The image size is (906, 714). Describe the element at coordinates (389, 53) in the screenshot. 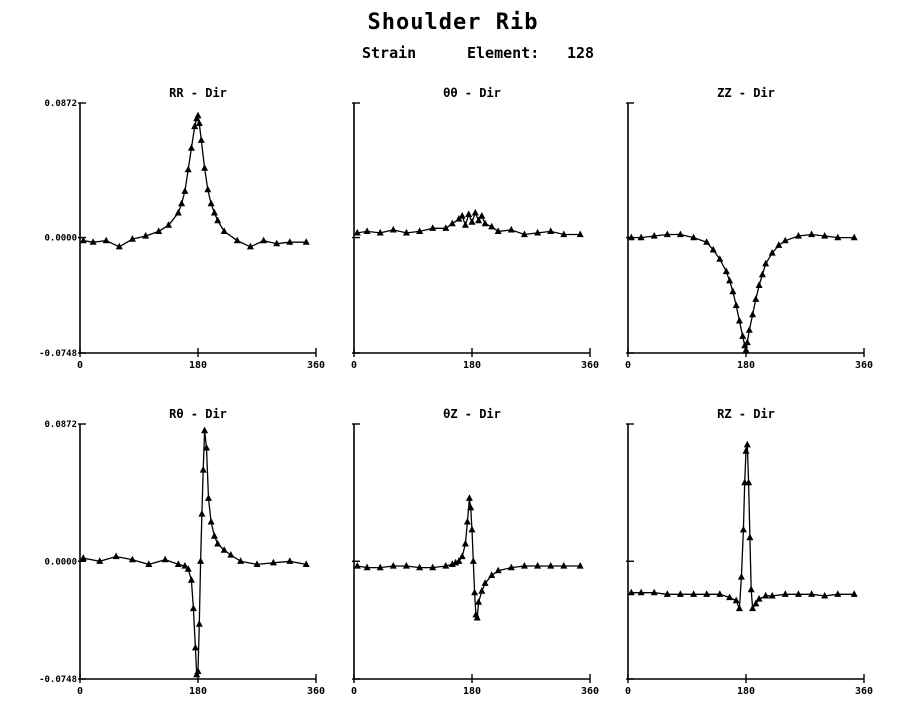

I see `figure-subtitle: Strain` at that location.